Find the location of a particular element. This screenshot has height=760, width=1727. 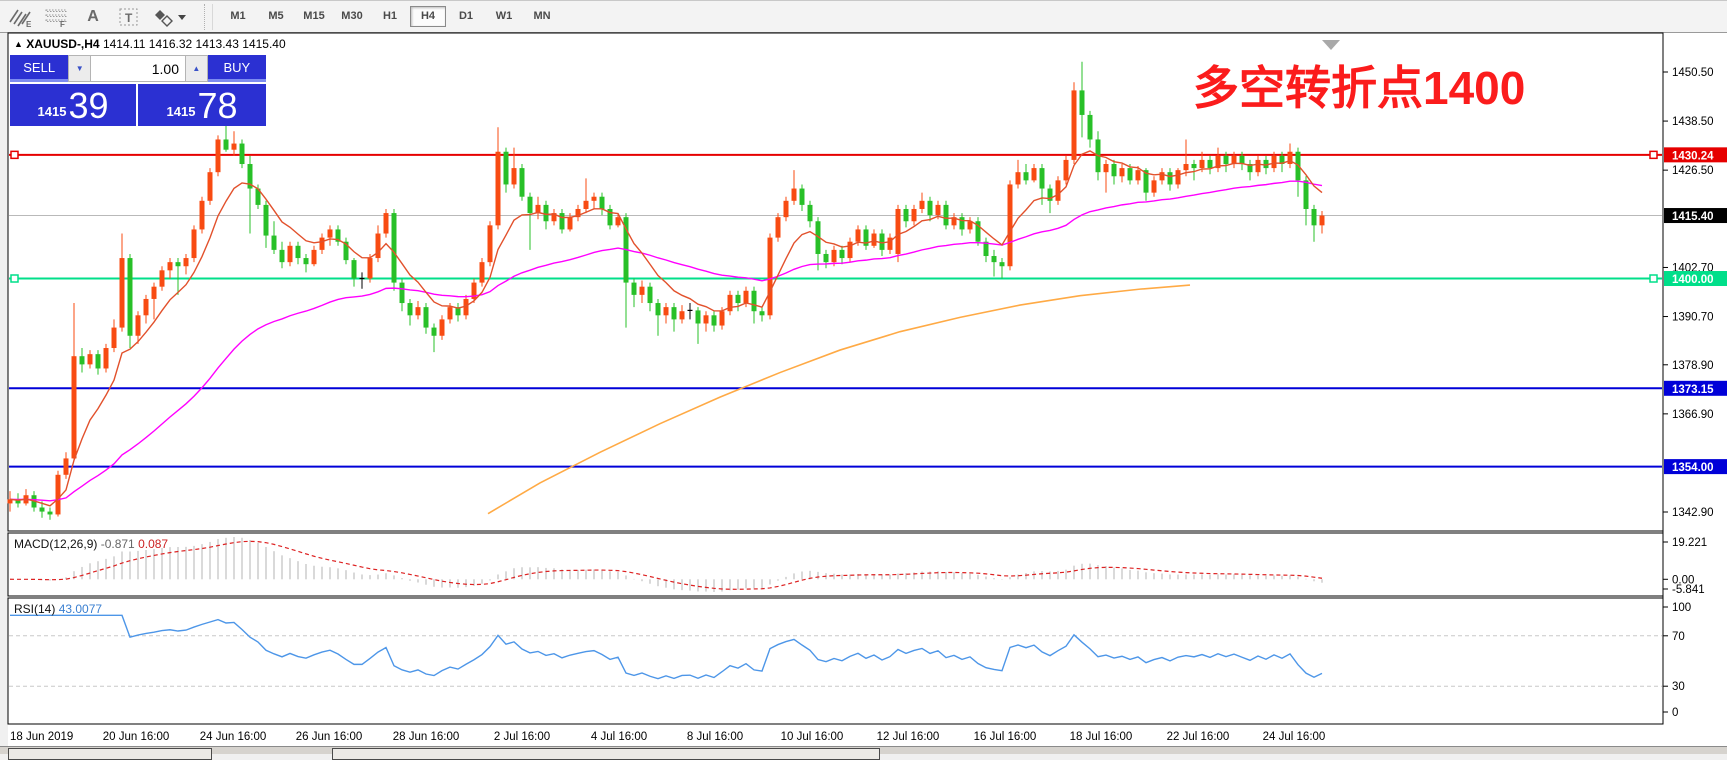

svg-text: 24 Jul 16:00 is located at coordinates (1294, 737).